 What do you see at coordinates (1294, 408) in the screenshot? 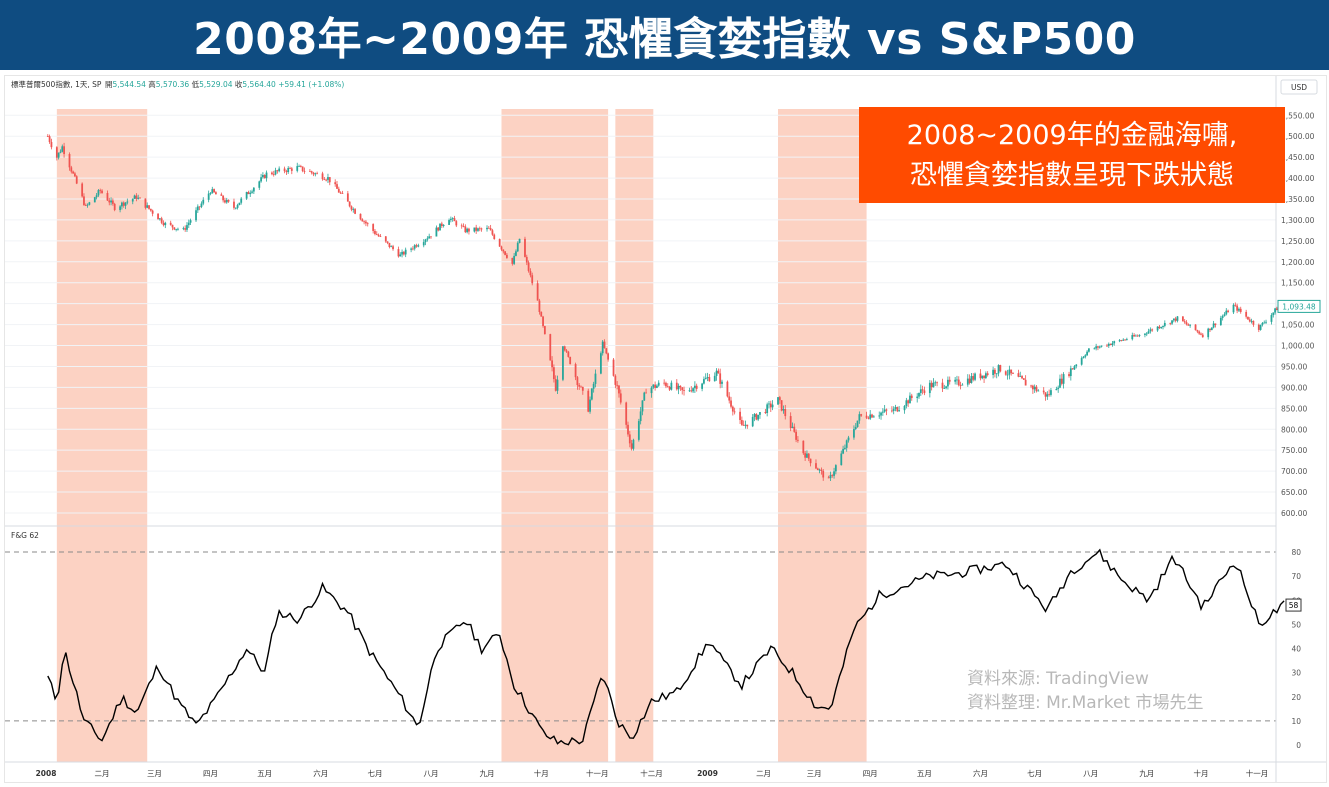
I see `price-tick-label: 850.00` at bounding box center [1294, 408].